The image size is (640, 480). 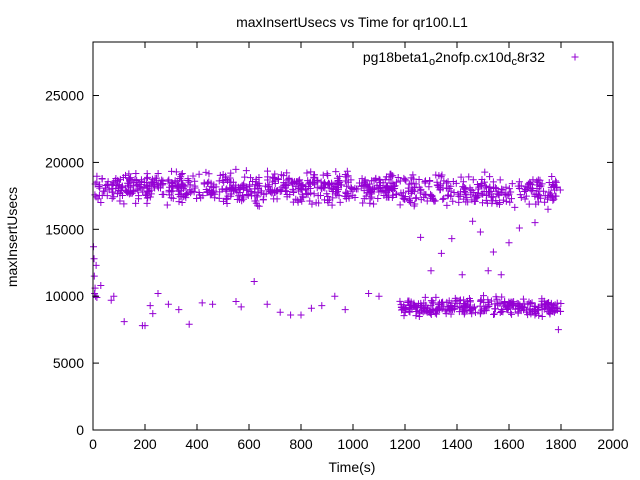 What do you see at coordinates (508, 444) in the screenshot?
I see `x-tick-label: 1600` at bounding box center [508, 444].